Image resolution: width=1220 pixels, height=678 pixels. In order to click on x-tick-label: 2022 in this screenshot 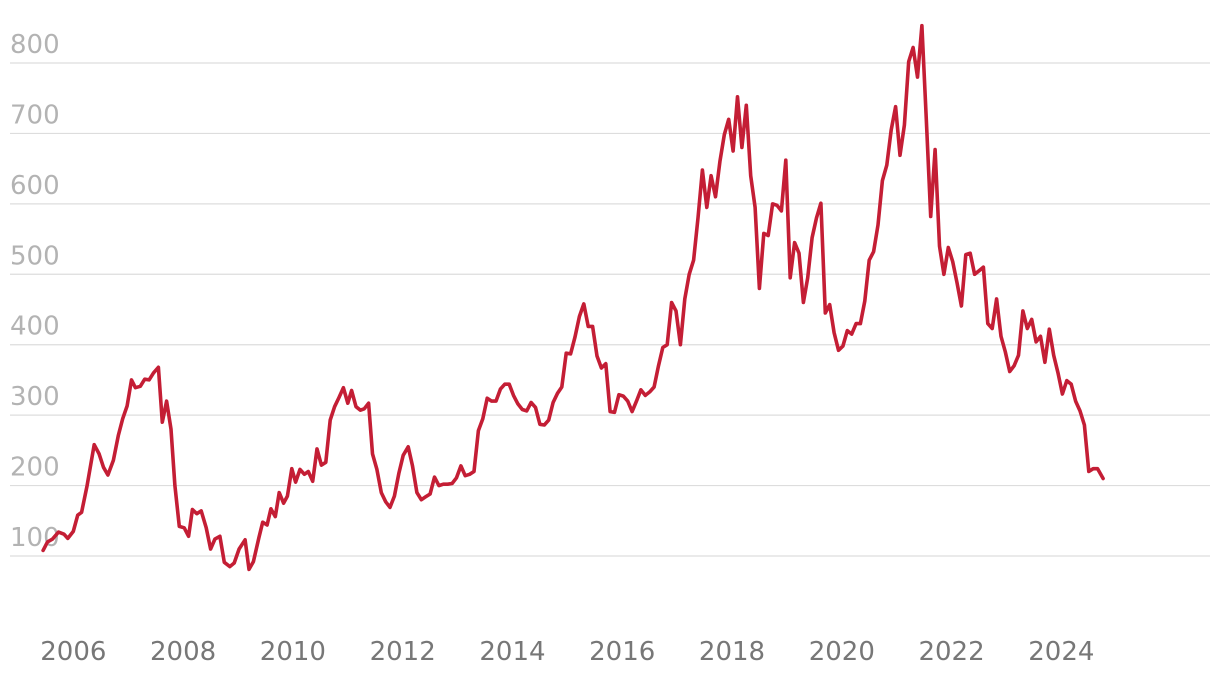, I will do `click(951, 652)`.